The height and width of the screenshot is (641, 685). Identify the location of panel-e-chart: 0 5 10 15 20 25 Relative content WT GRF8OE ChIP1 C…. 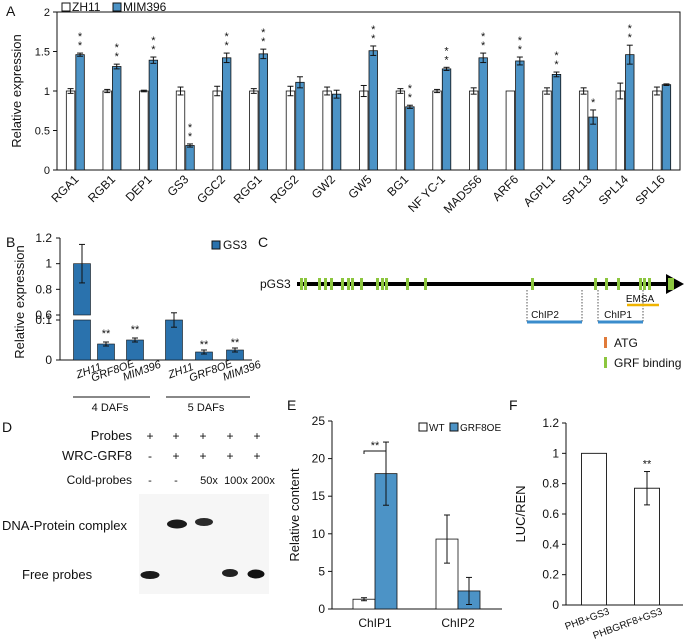
(394, 522).